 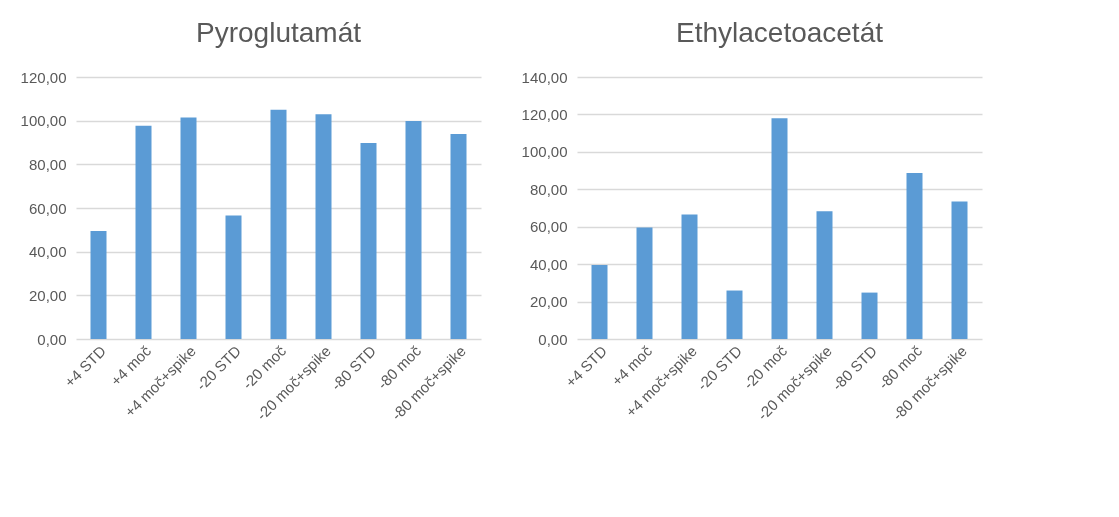 I want to click on y-tick-label: 140,00, so click(x=544, y=77).